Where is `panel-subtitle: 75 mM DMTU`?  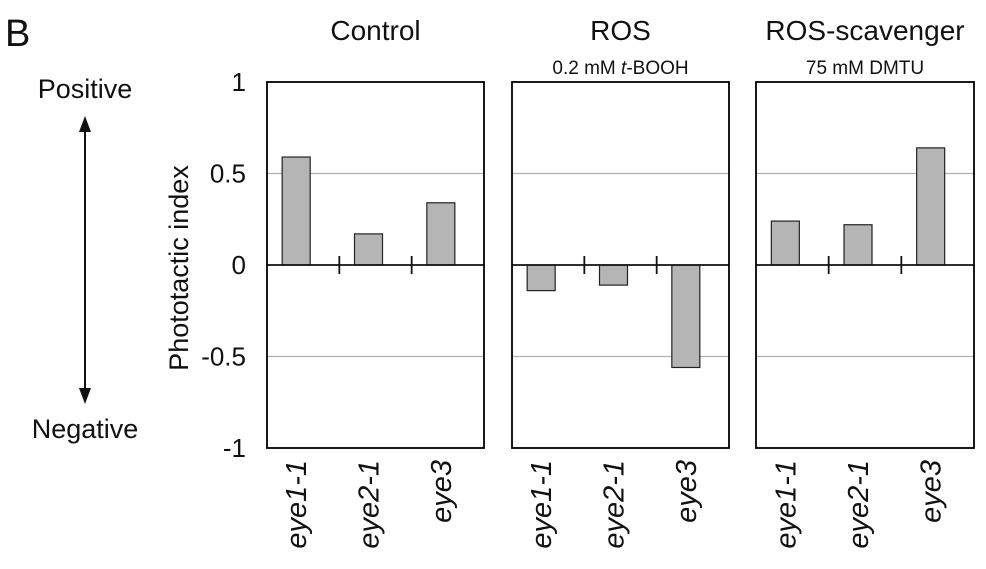
panel-subtitle: 75 mM DMTU is located at coordinates (865, 68).